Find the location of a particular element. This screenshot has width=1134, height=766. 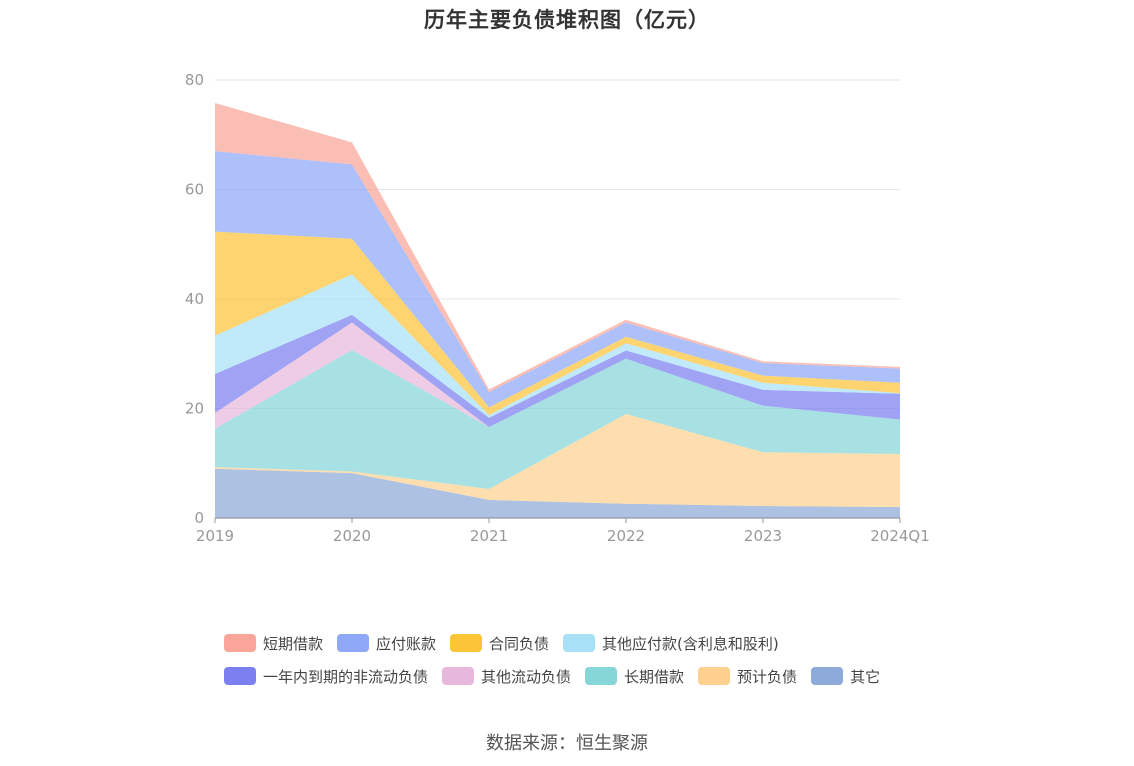

data-source-note: 数据来源：恒生聚源 is located at coordinates (567, 743).